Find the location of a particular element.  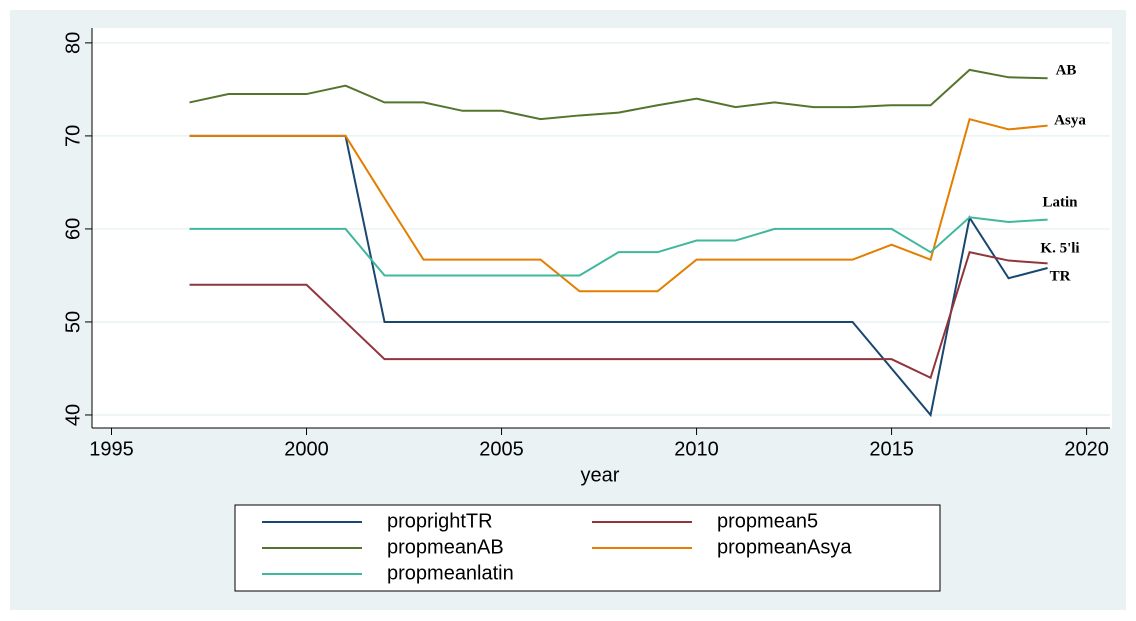

x-tick-label: 2000 is located at coordinates (306, 449).